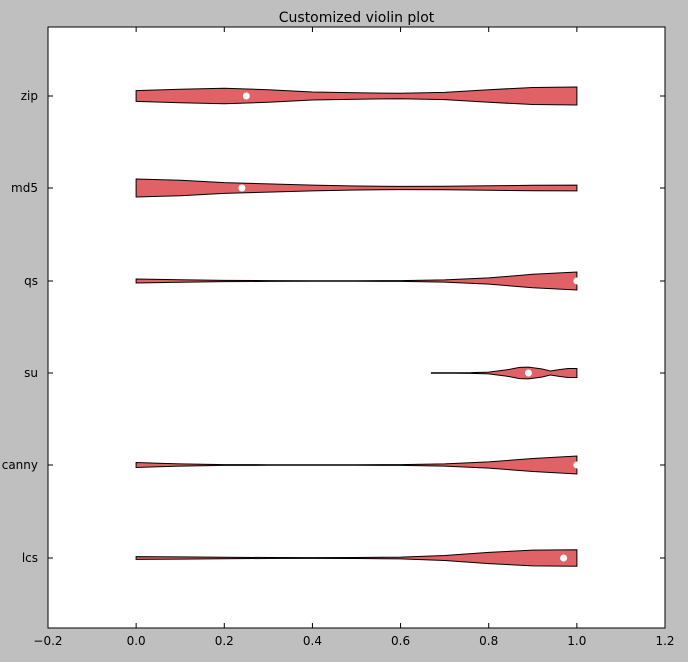  Describe the element at coordinates (246, 96) in the screenshot. I see `median-marker-zip` at that location.